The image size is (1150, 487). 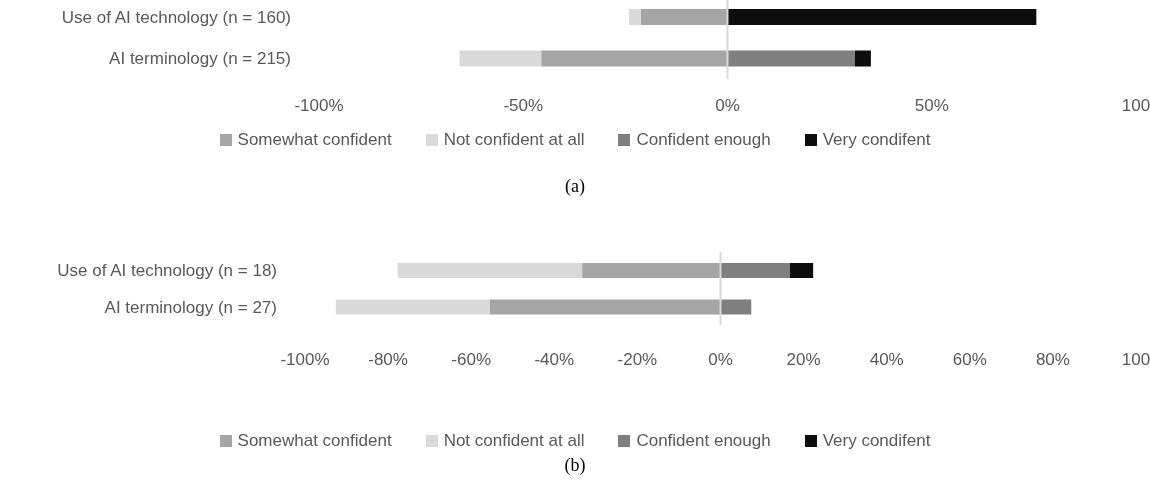 I want to click on y-tick-label: Use of AI technology (n = 160), so click(x=176, y=17).